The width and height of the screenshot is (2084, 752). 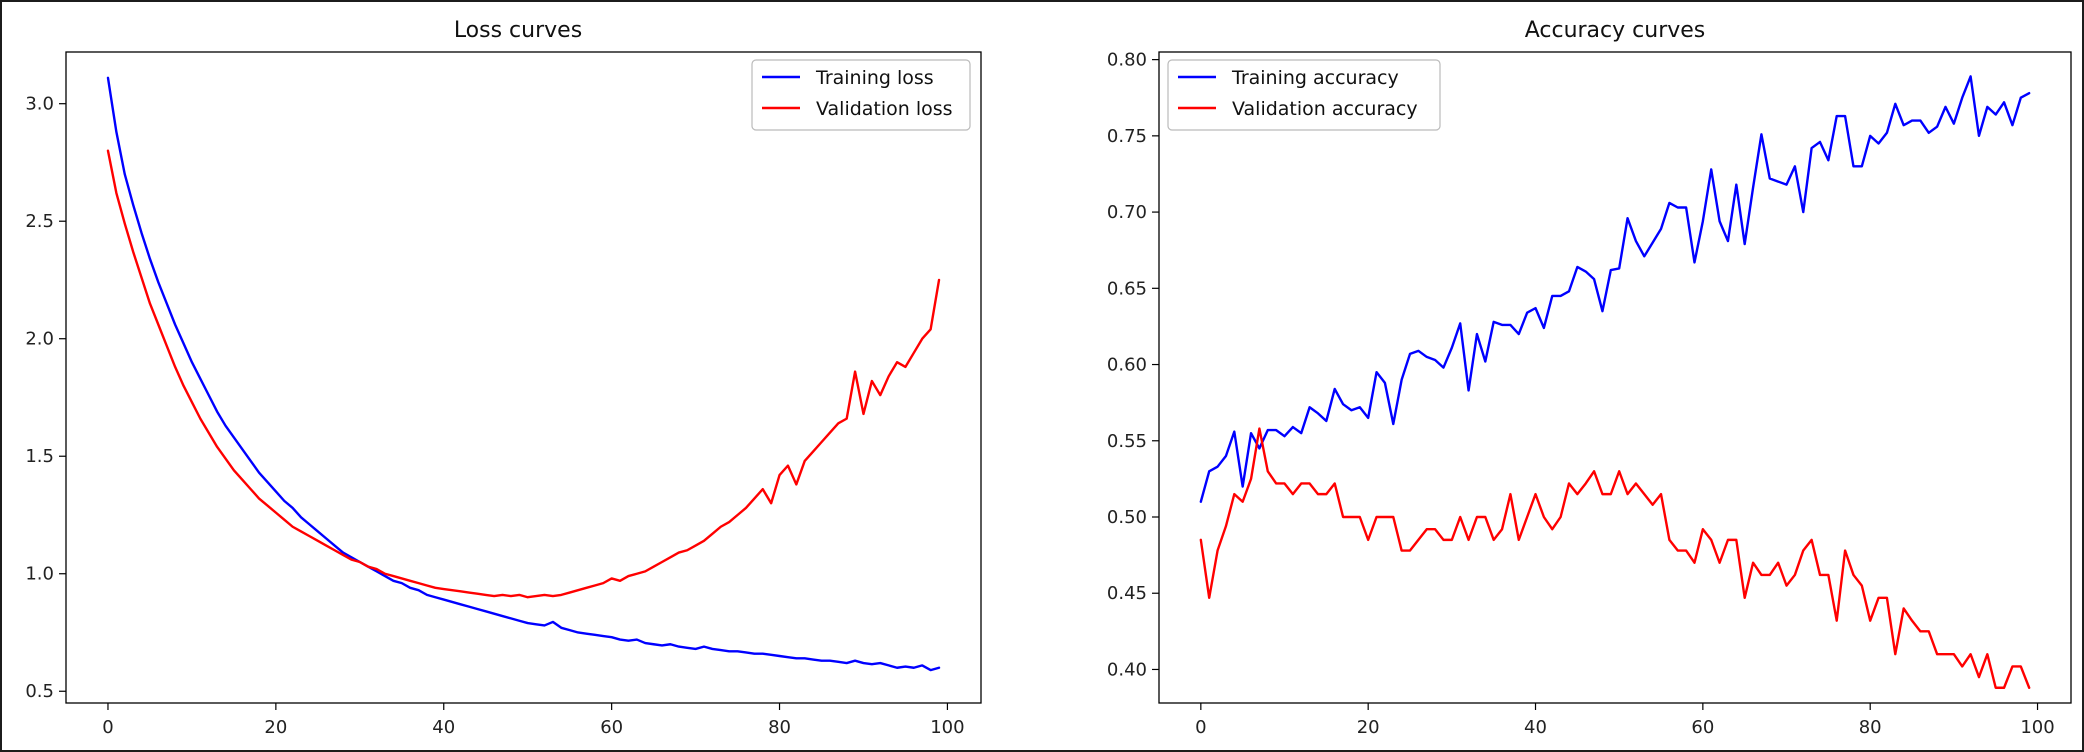 I want to click on loss-chart-title: Loss curves, so click(x=518, y=30).